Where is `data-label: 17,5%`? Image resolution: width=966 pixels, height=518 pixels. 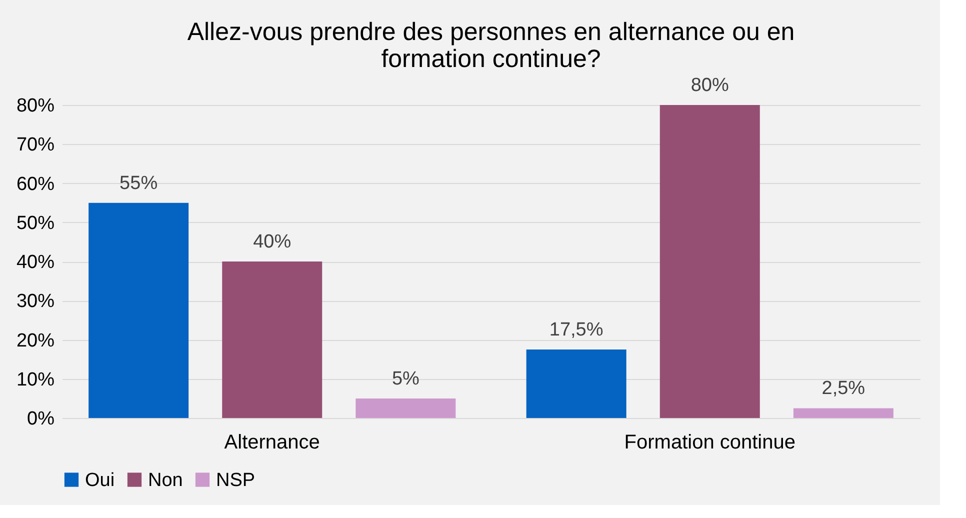 data-label: 17,5% is located at coordinates (576, 330).